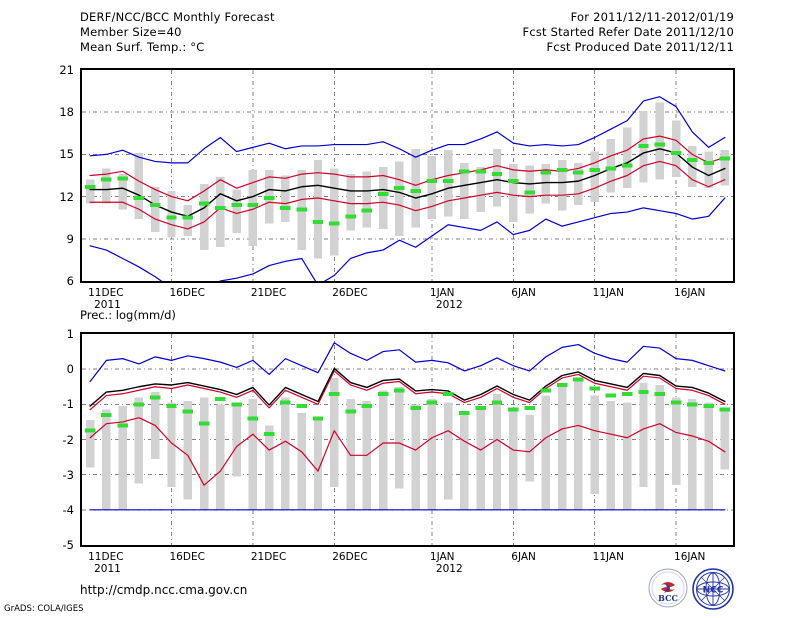 The image size is (800, 618). I want to click on precipitation-caption: Prec.: log(mm/d), so click(128, 315).